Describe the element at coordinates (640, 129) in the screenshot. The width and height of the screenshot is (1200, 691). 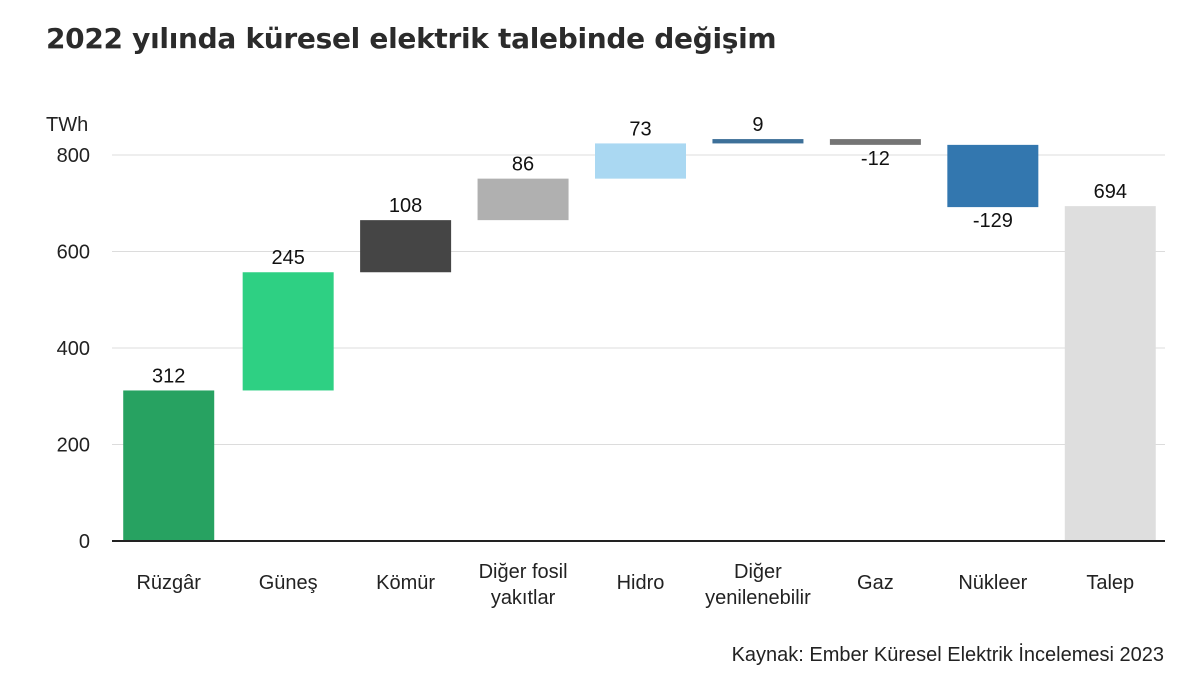
I see `data-label: 73` at that location.